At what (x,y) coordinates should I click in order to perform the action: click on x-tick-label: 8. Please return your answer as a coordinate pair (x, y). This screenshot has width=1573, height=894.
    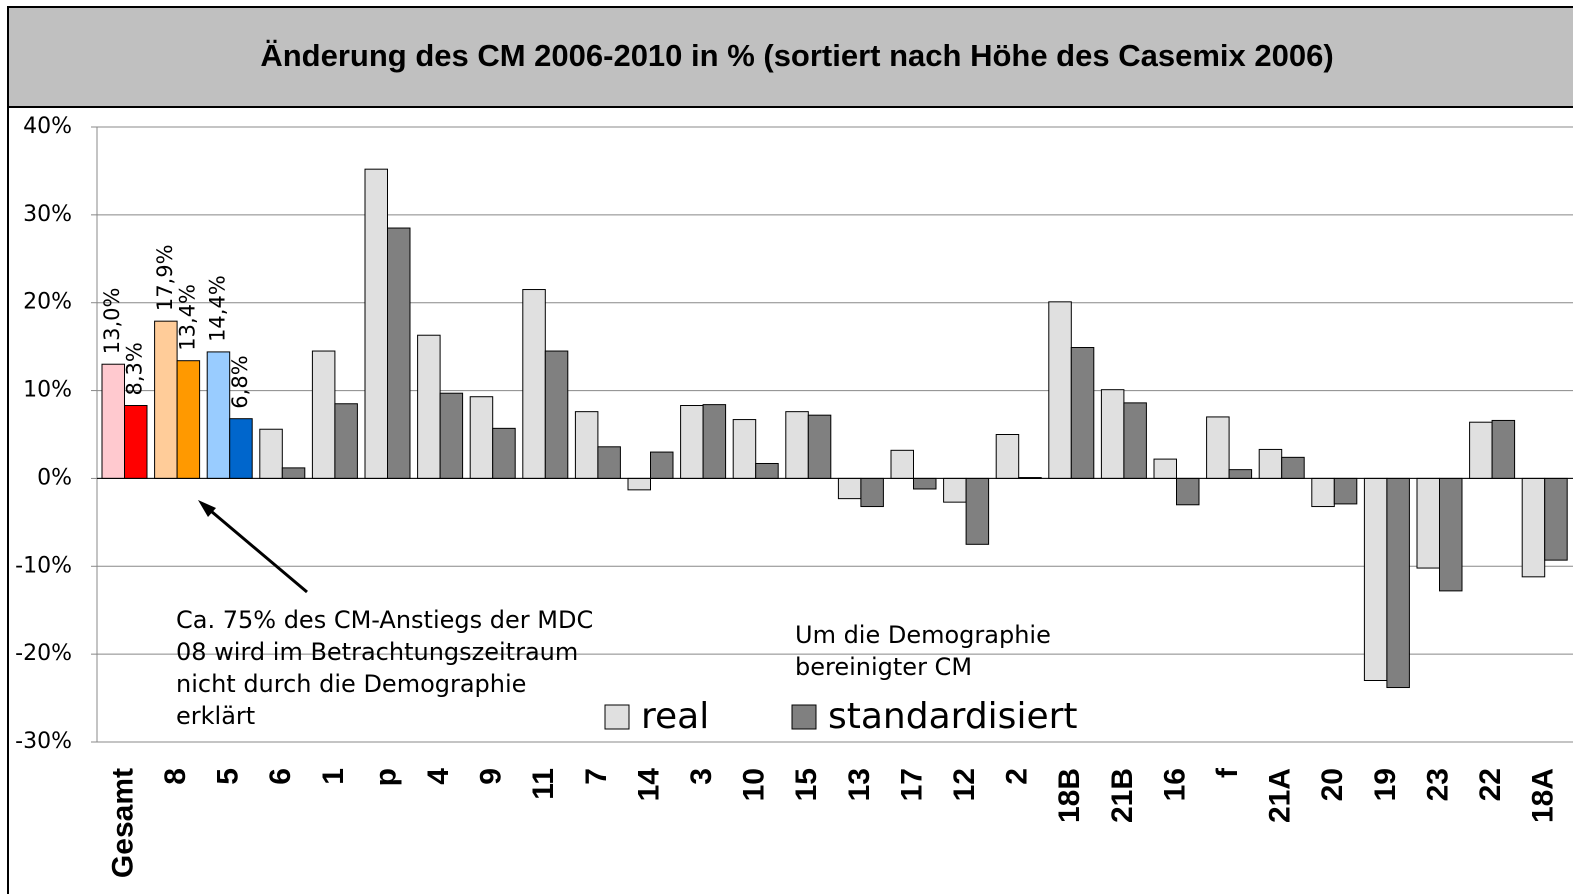
    Looking at the image, I should click on (175, 776).